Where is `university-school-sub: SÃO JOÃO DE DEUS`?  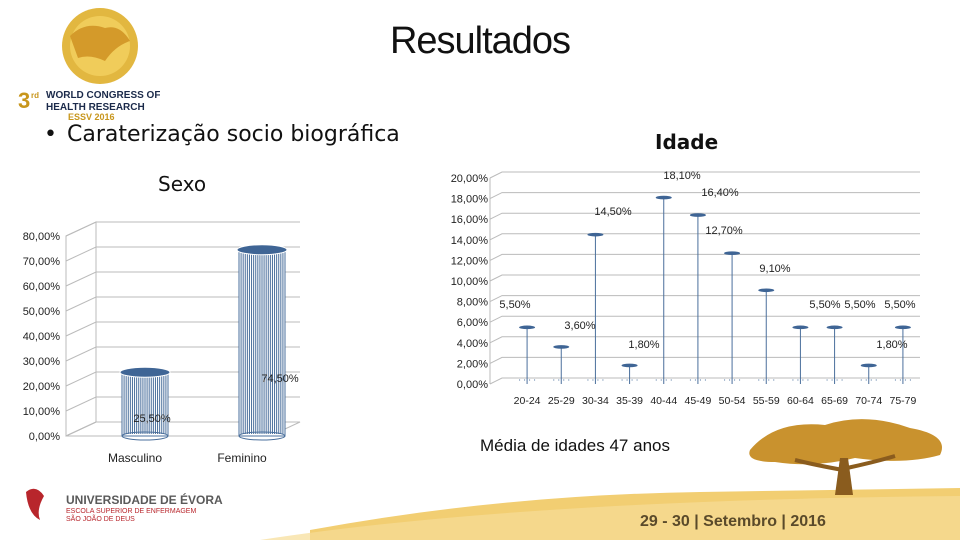 university-school-sub: SÃO JOÃO DE DEUS is located at coordinates (100, 518).